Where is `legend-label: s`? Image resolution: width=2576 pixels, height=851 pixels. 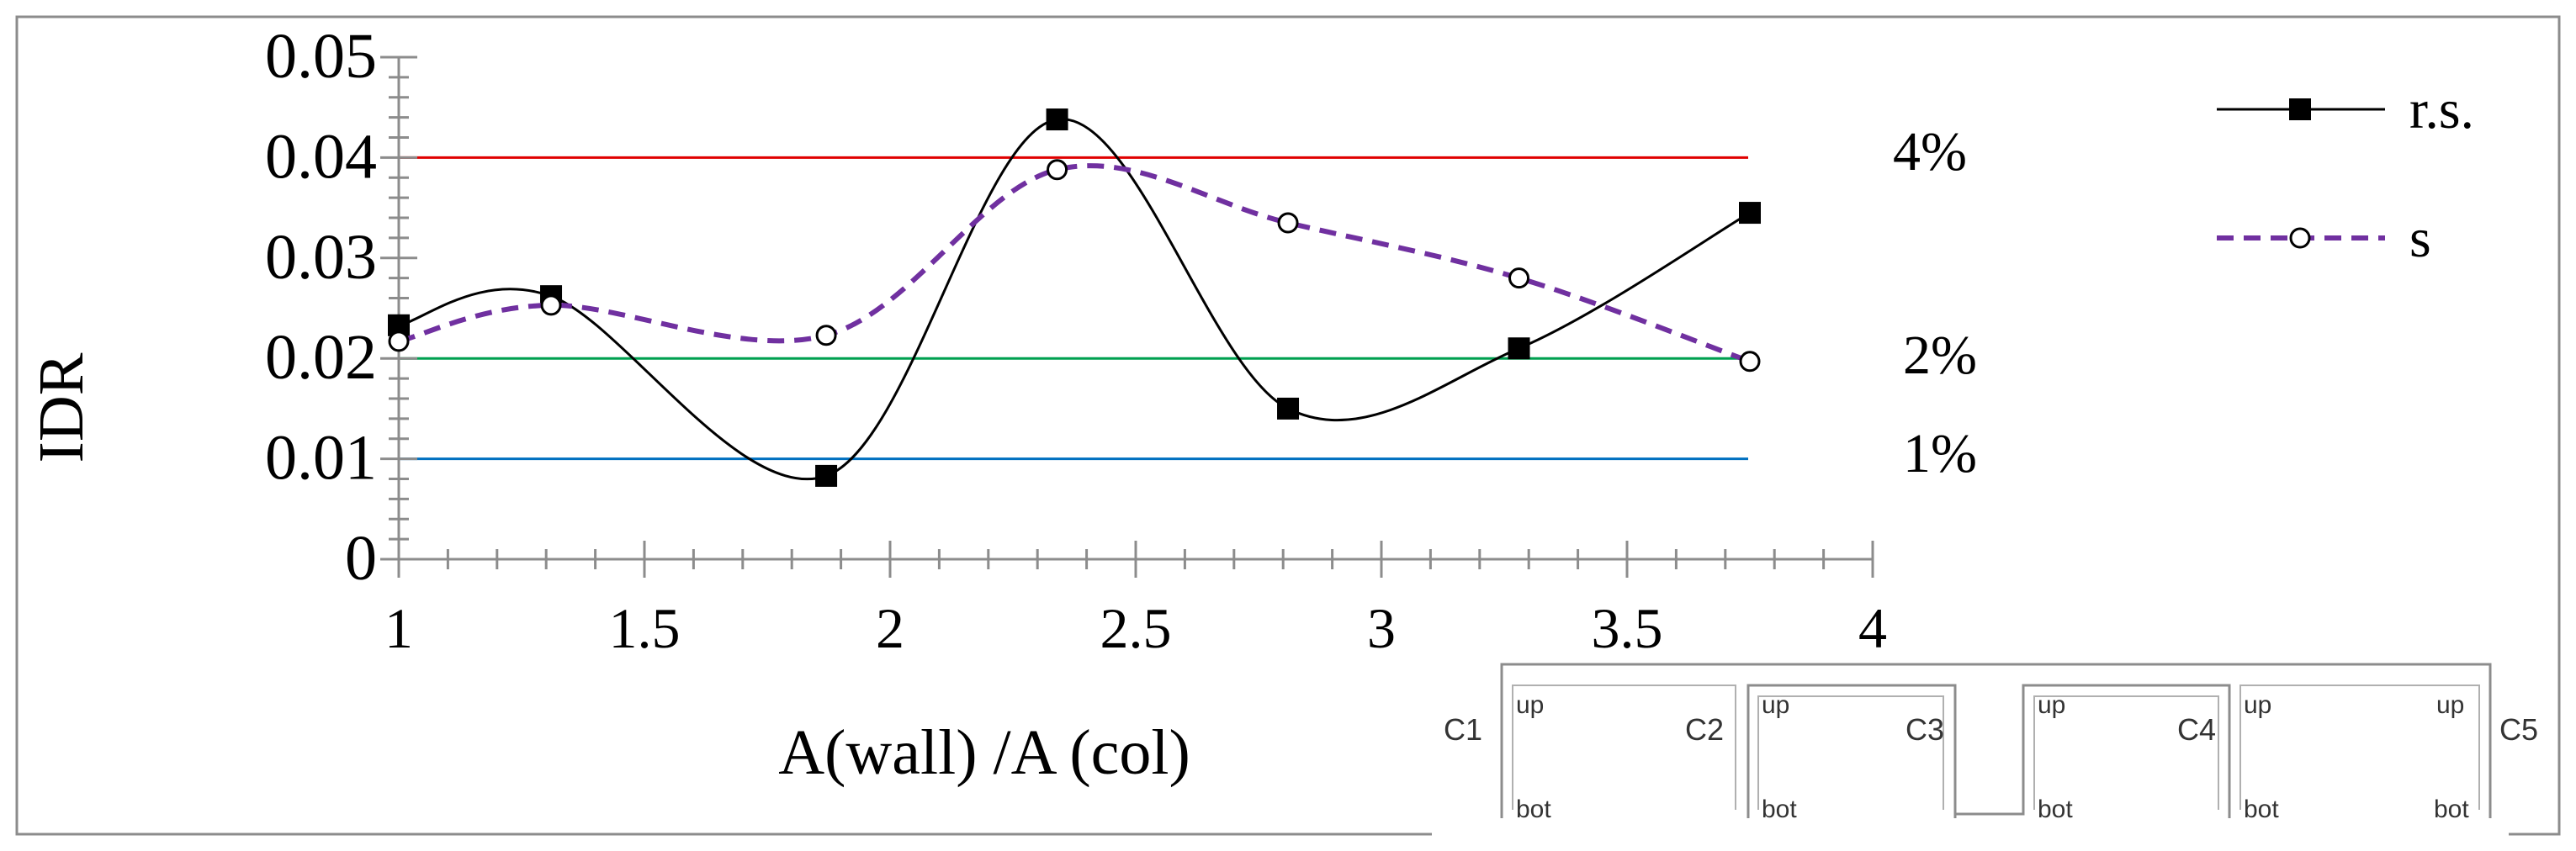 legend-label: s is located at coordinates (2420, 238).